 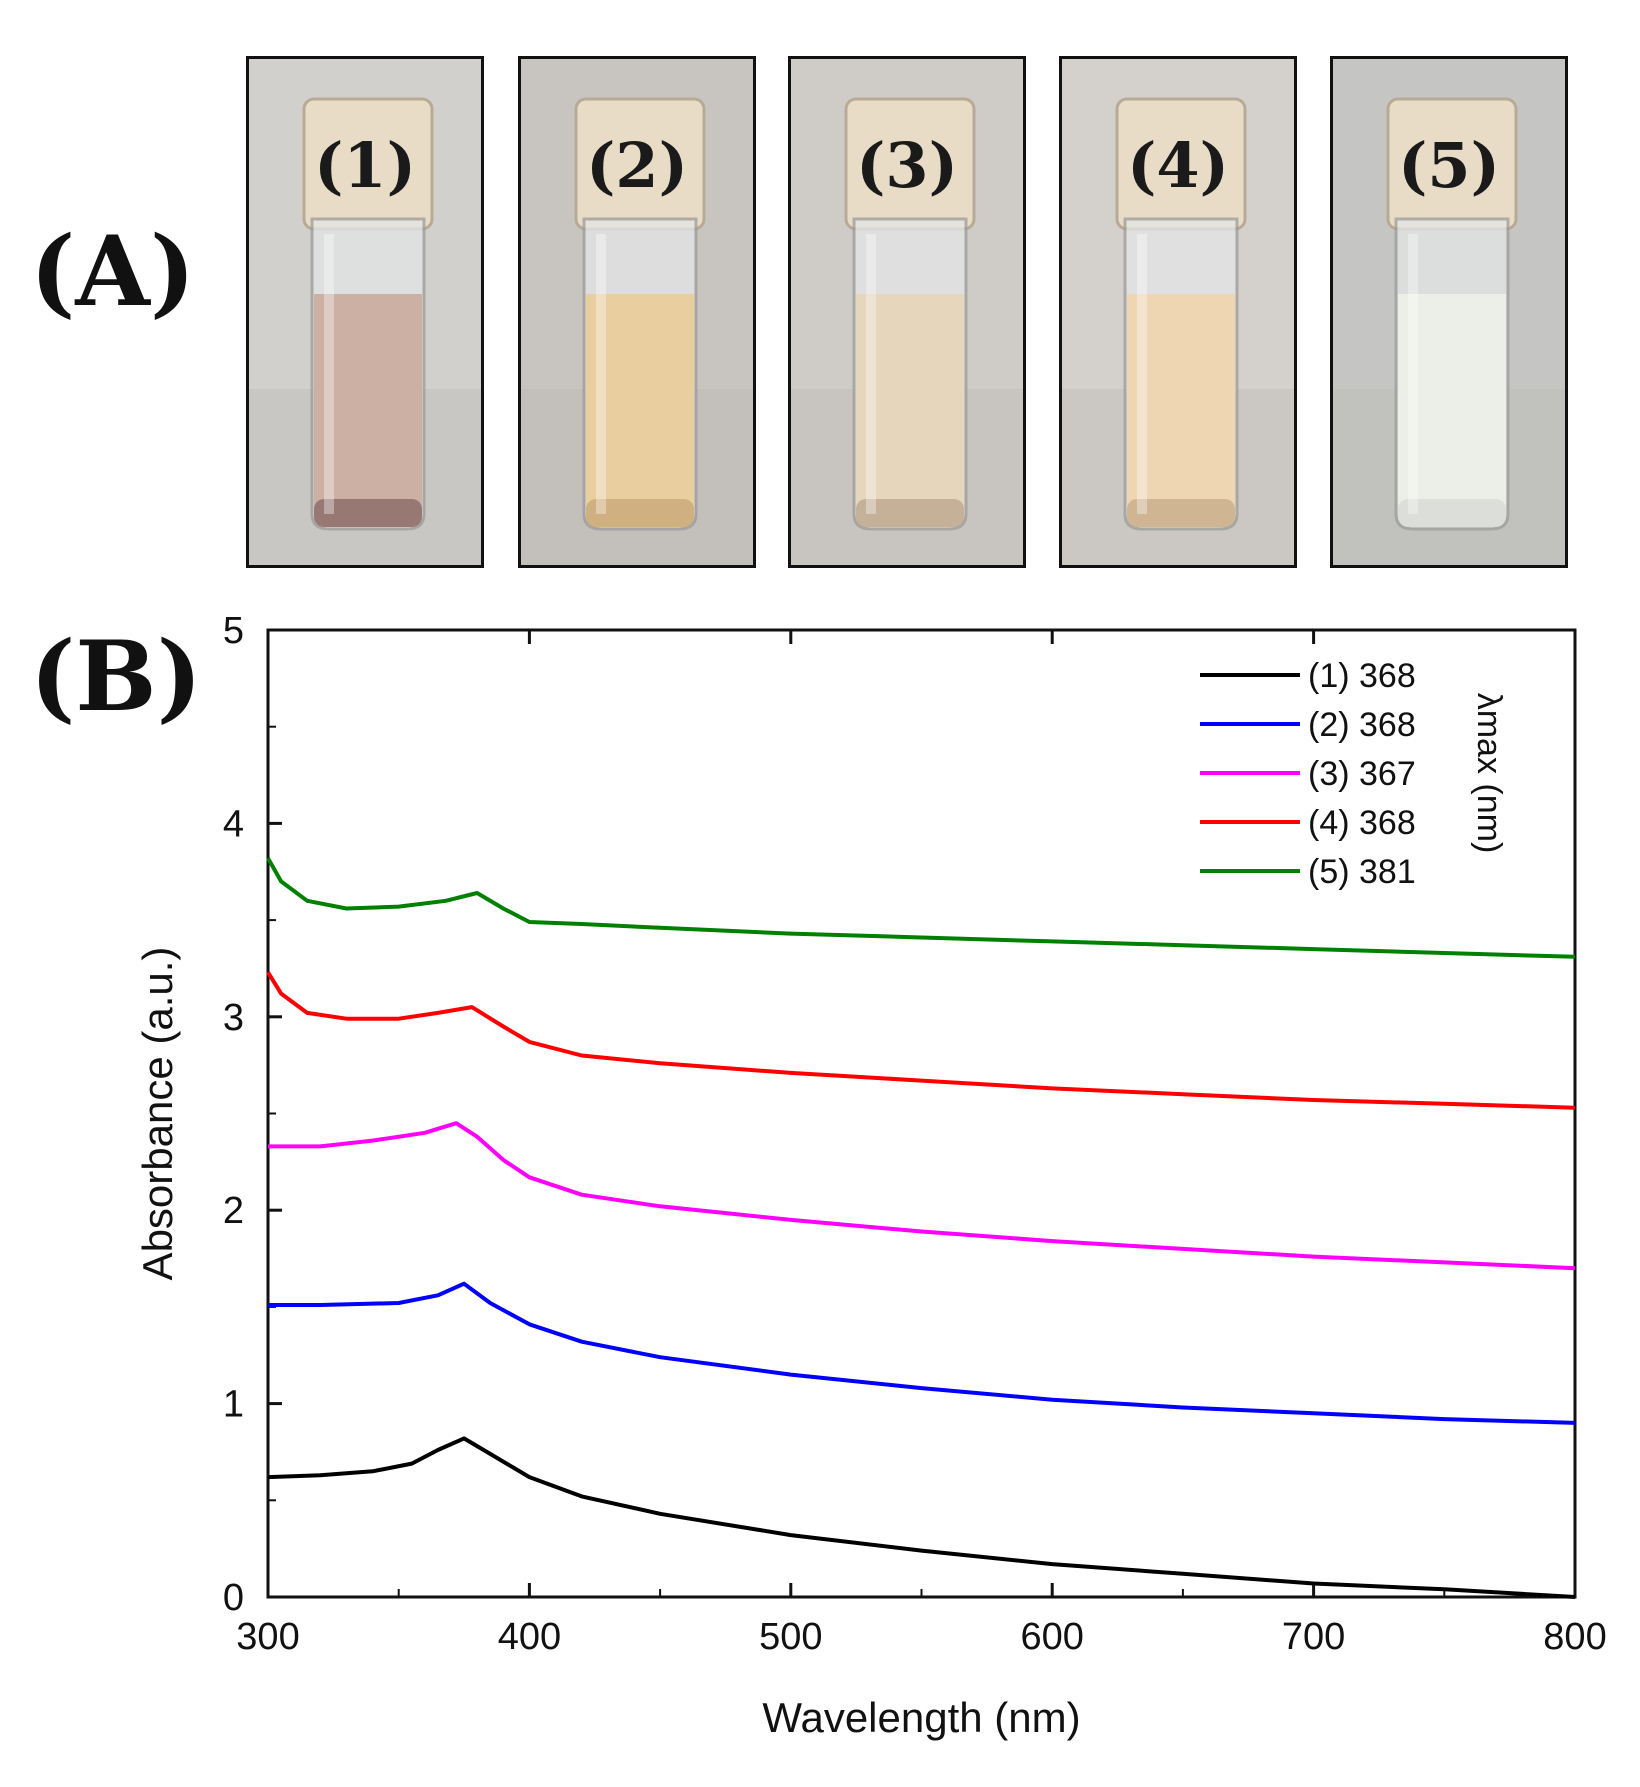 I want to click on x-tick-label: 600, so click(x=1051, y=1637).